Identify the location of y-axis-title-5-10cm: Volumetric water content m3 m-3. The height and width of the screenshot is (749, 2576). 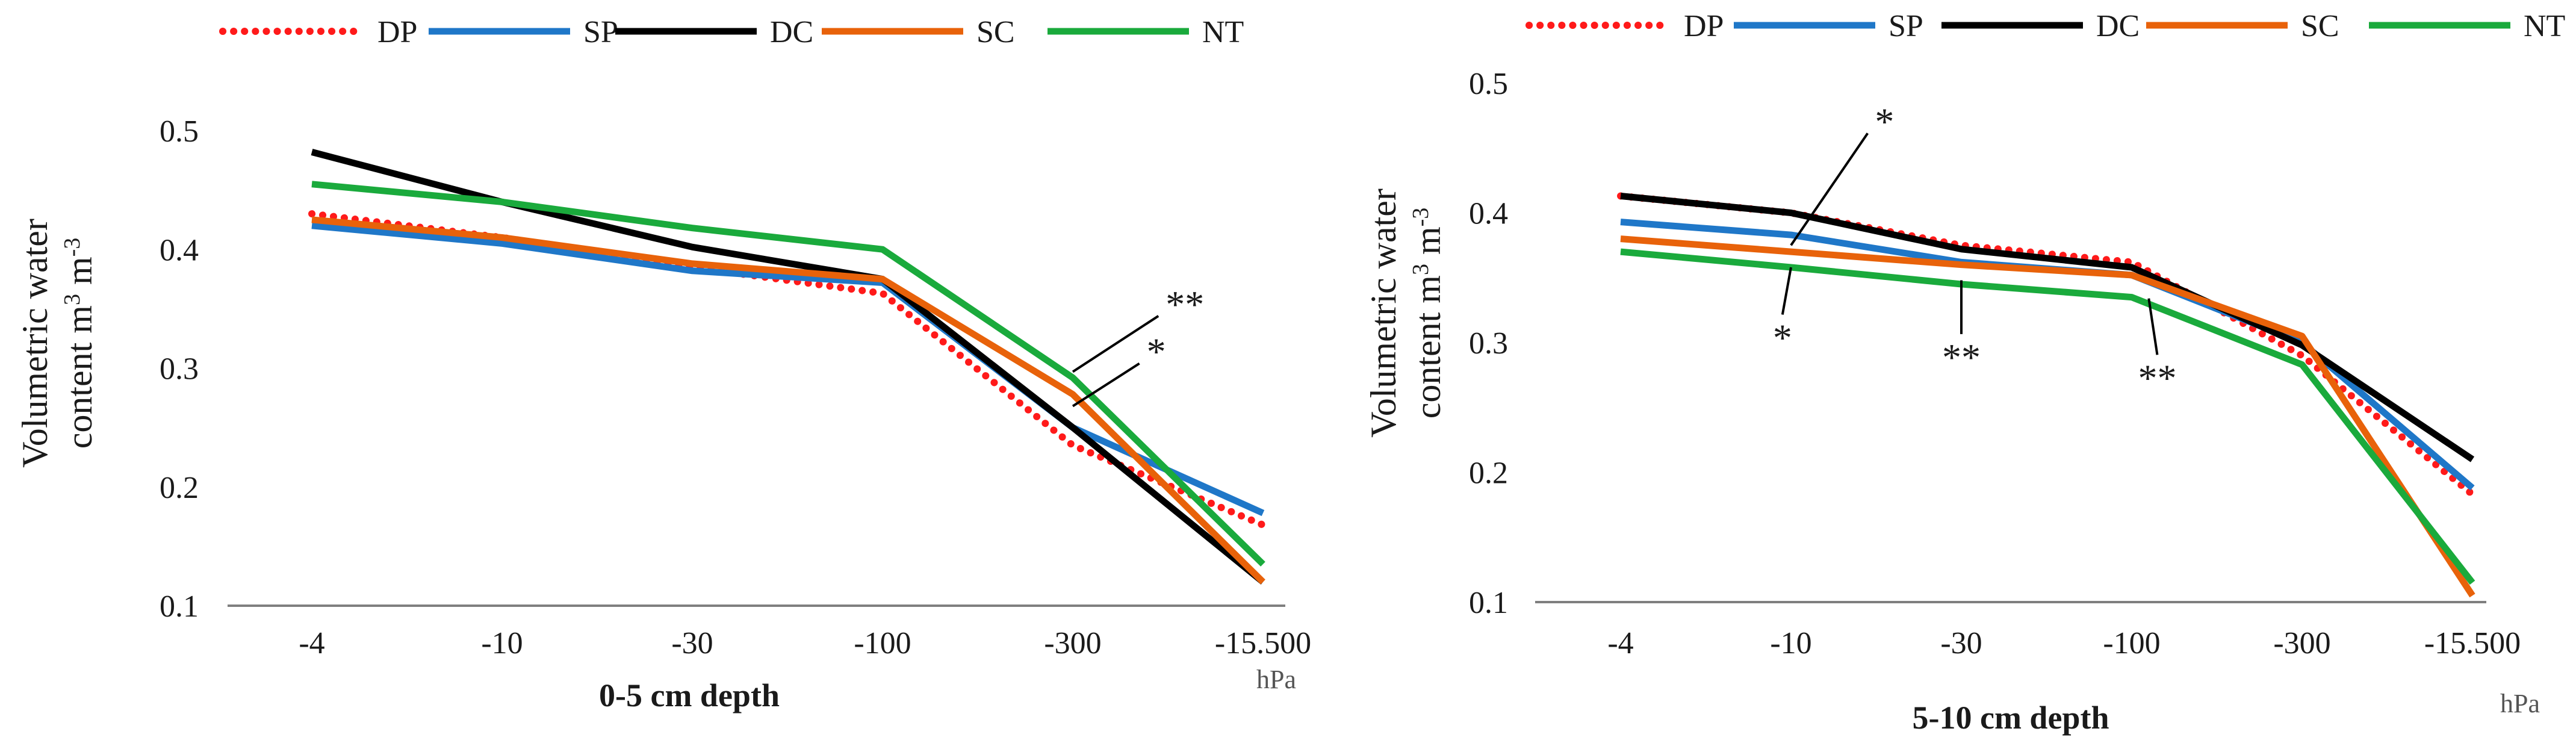
(1406, 313).